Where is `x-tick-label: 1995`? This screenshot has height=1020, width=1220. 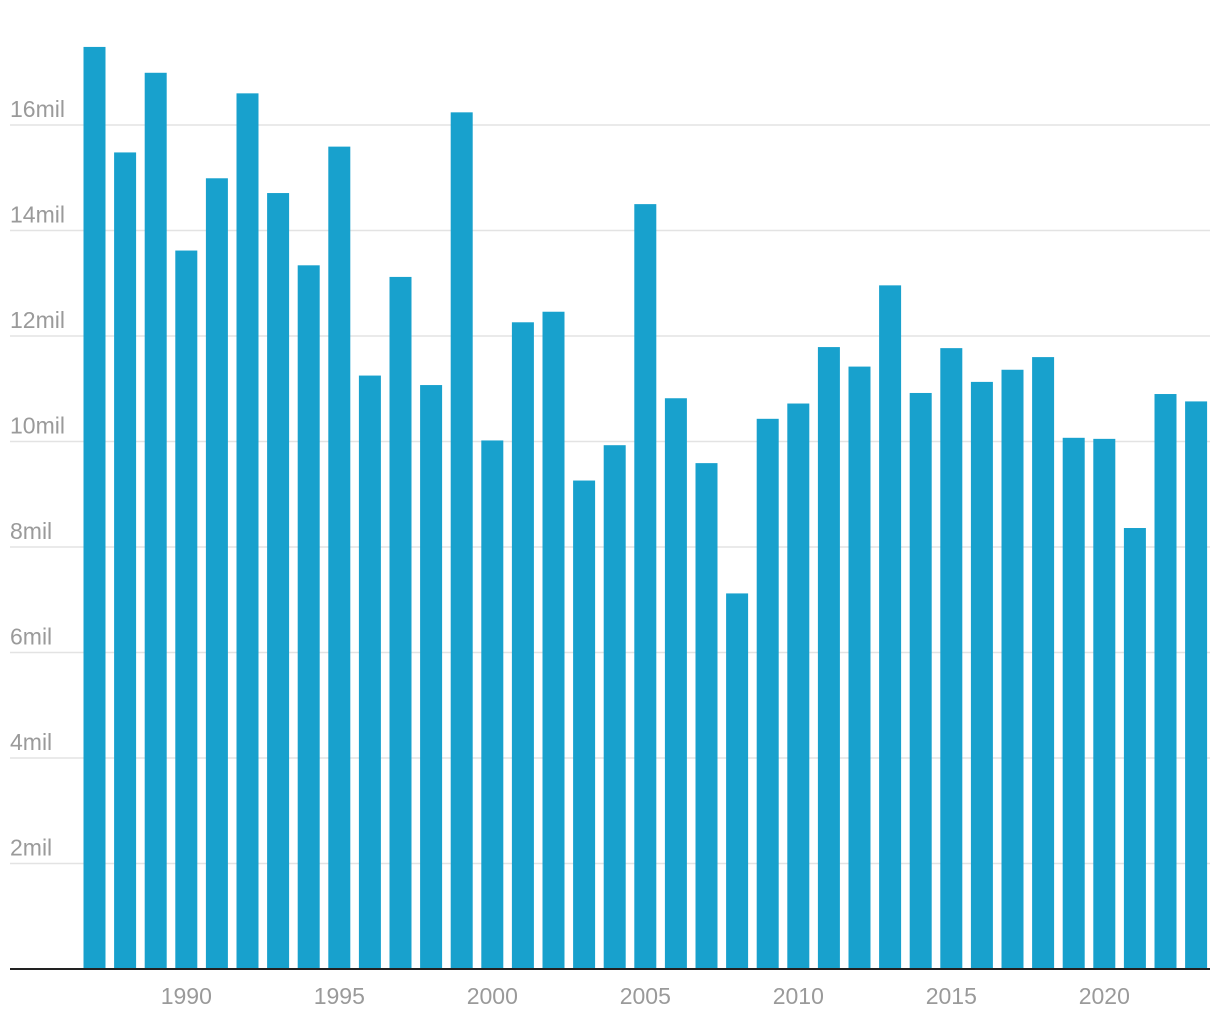
x-tick-label: 1995 is located at coordinates (339, 996).